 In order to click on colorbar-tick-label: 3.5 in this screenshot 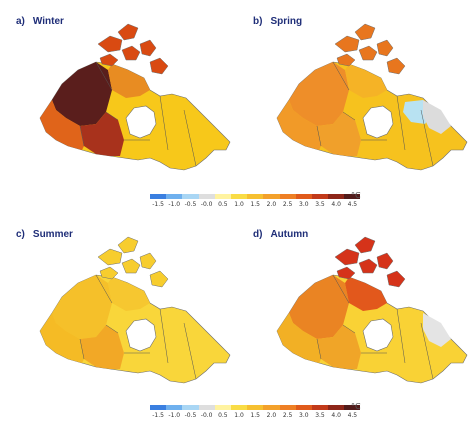, I will do `click(320, 204)`.